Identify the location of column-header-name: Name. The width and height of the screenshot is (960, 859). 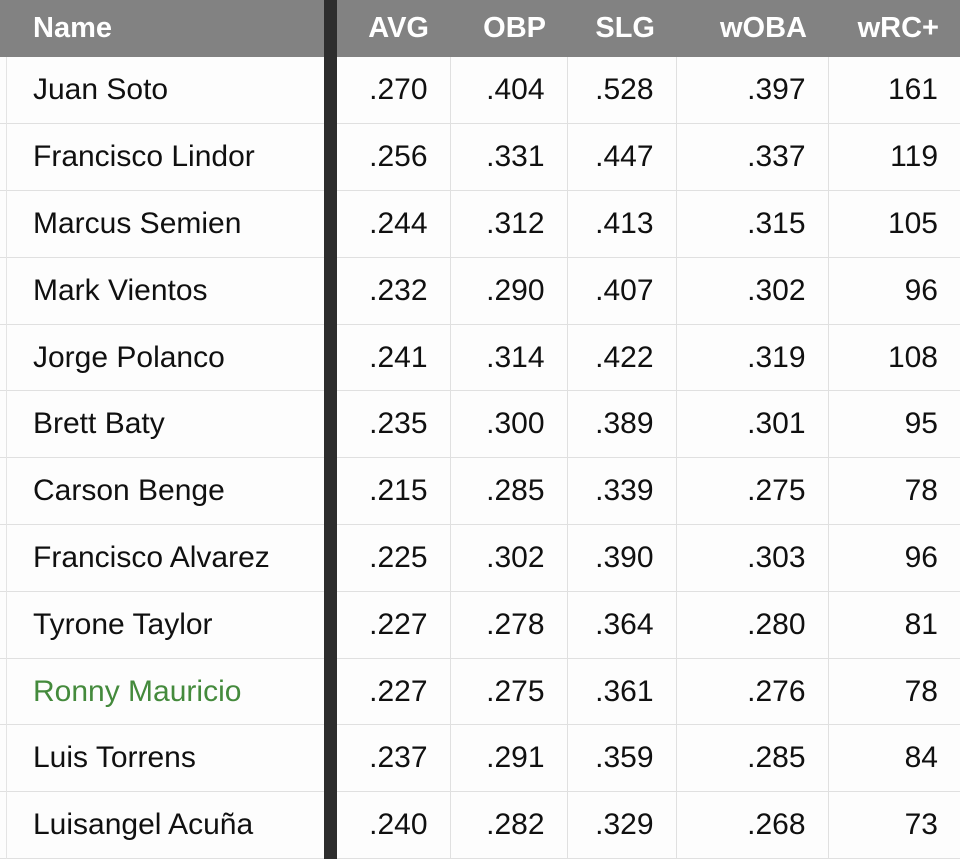
(162, 28).